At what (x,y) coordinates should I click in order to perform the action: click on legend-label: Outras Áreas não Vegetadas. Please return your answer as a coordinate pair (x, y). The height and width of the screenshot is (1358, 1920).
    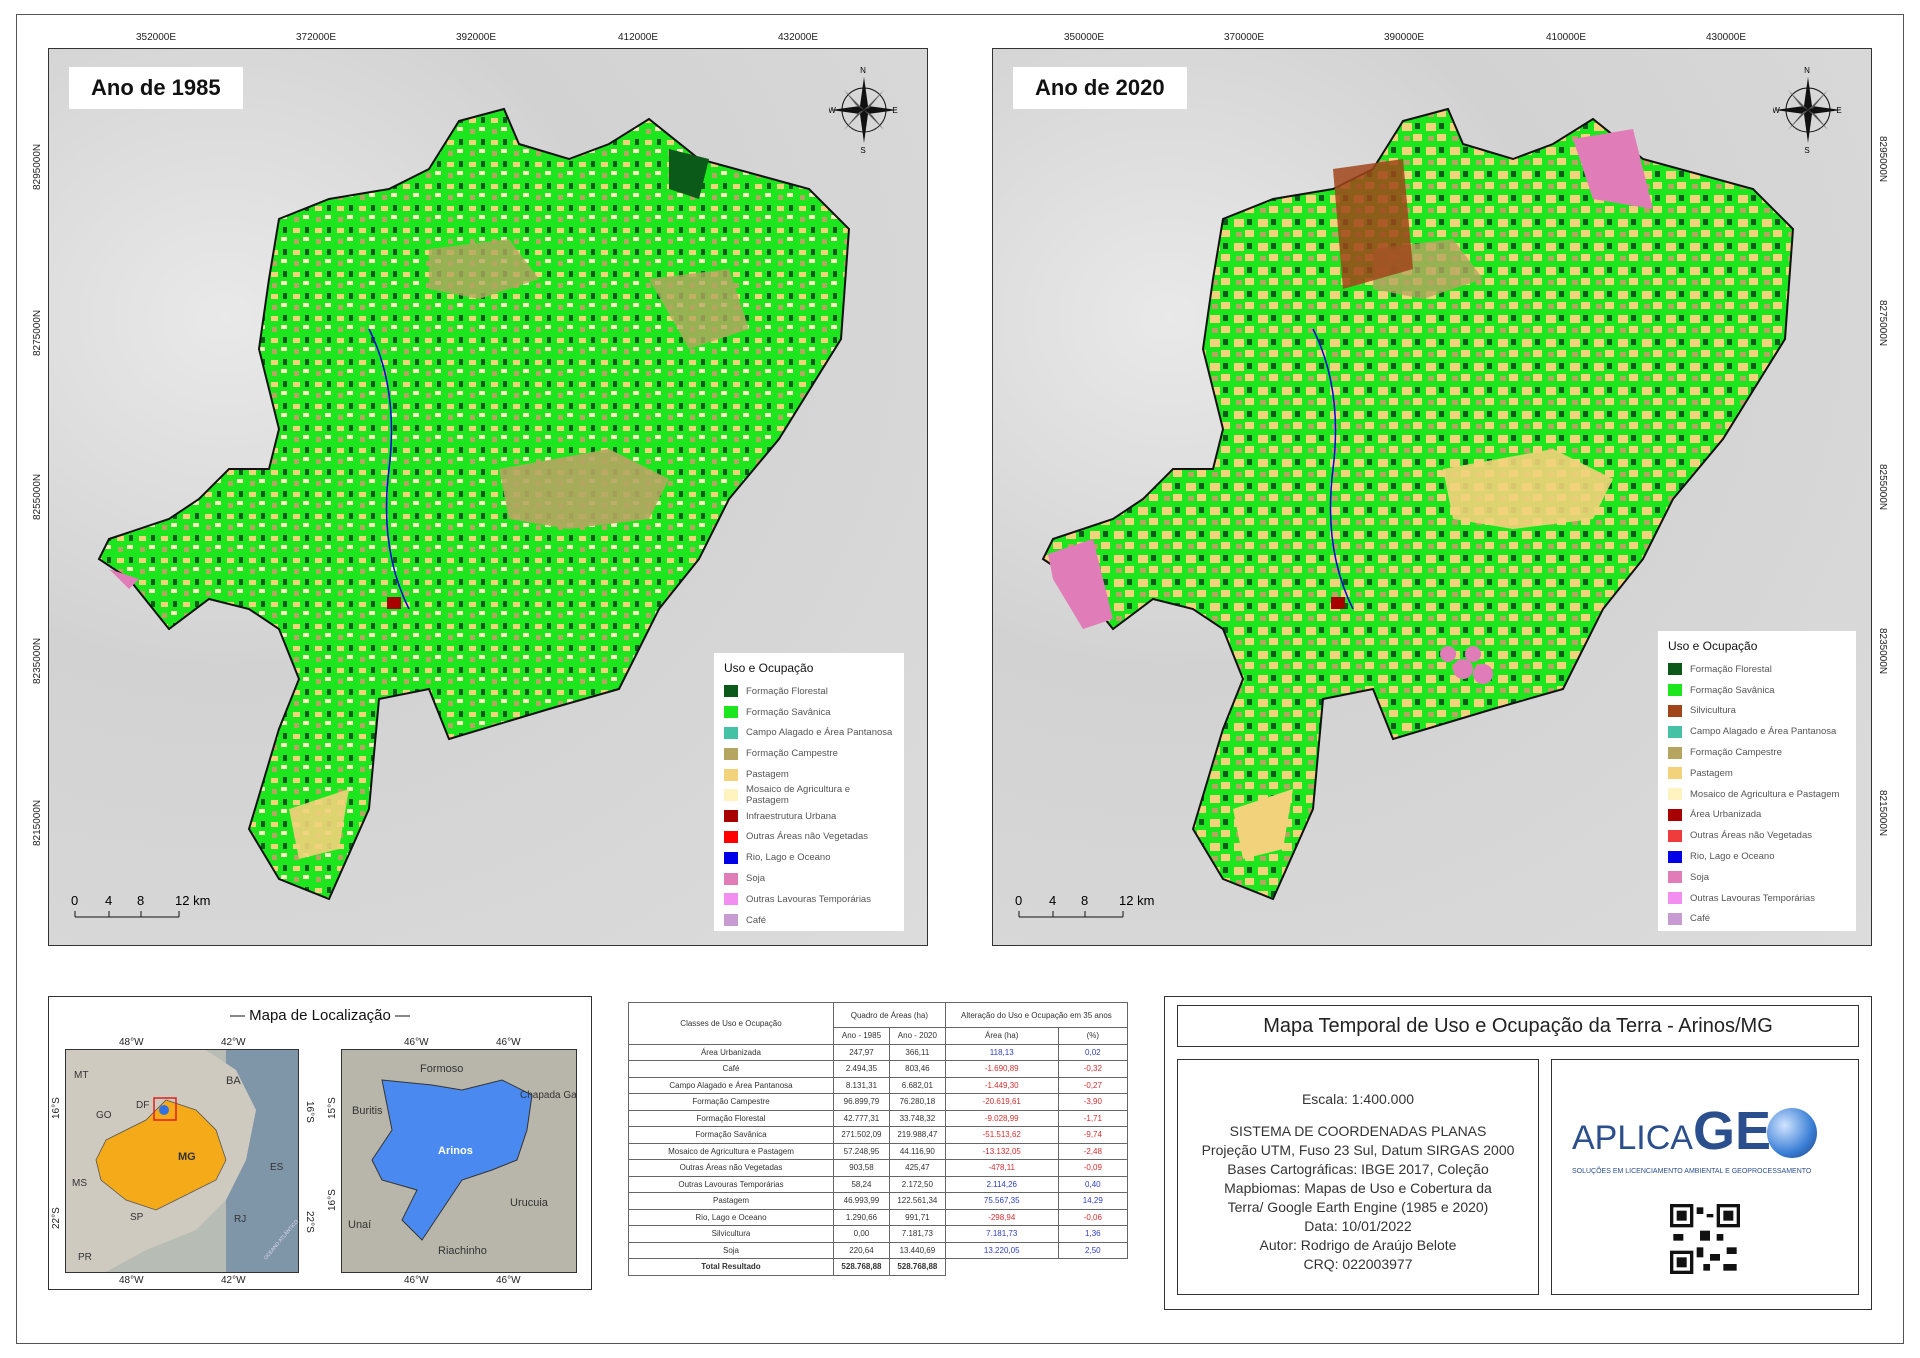
    Looking at the image, I should click on (807, 837).